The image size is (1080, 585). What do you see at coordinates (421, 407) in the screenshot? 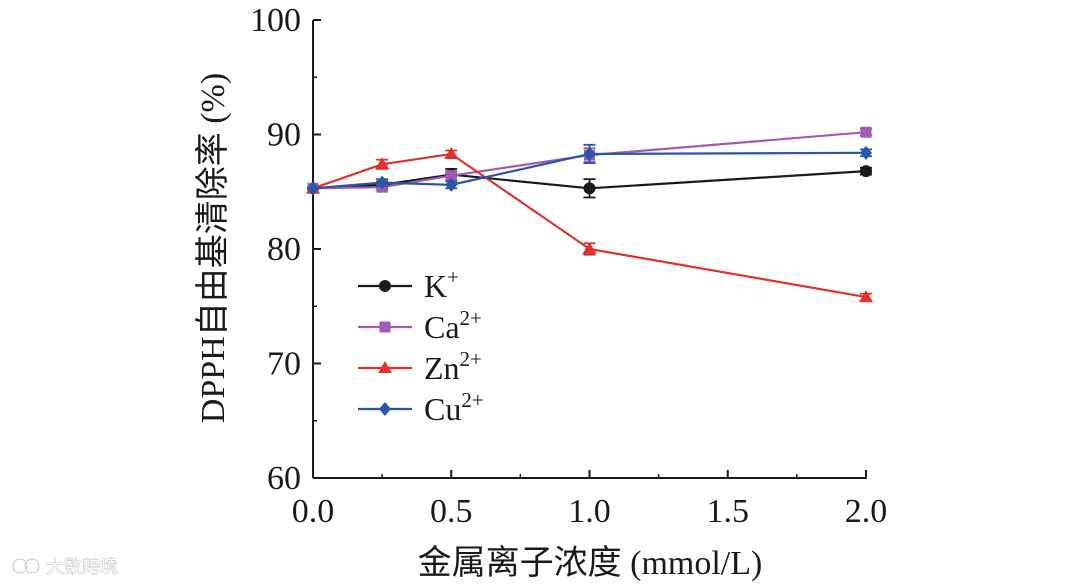
I see `legend-item-cu: Cu2+` at bounding box center [421, 407].